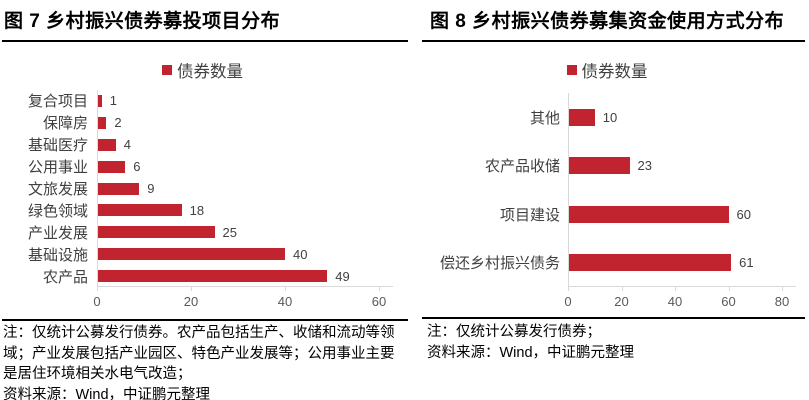  I want to click on chart-row: 公用事业 6, so click(202, 167).